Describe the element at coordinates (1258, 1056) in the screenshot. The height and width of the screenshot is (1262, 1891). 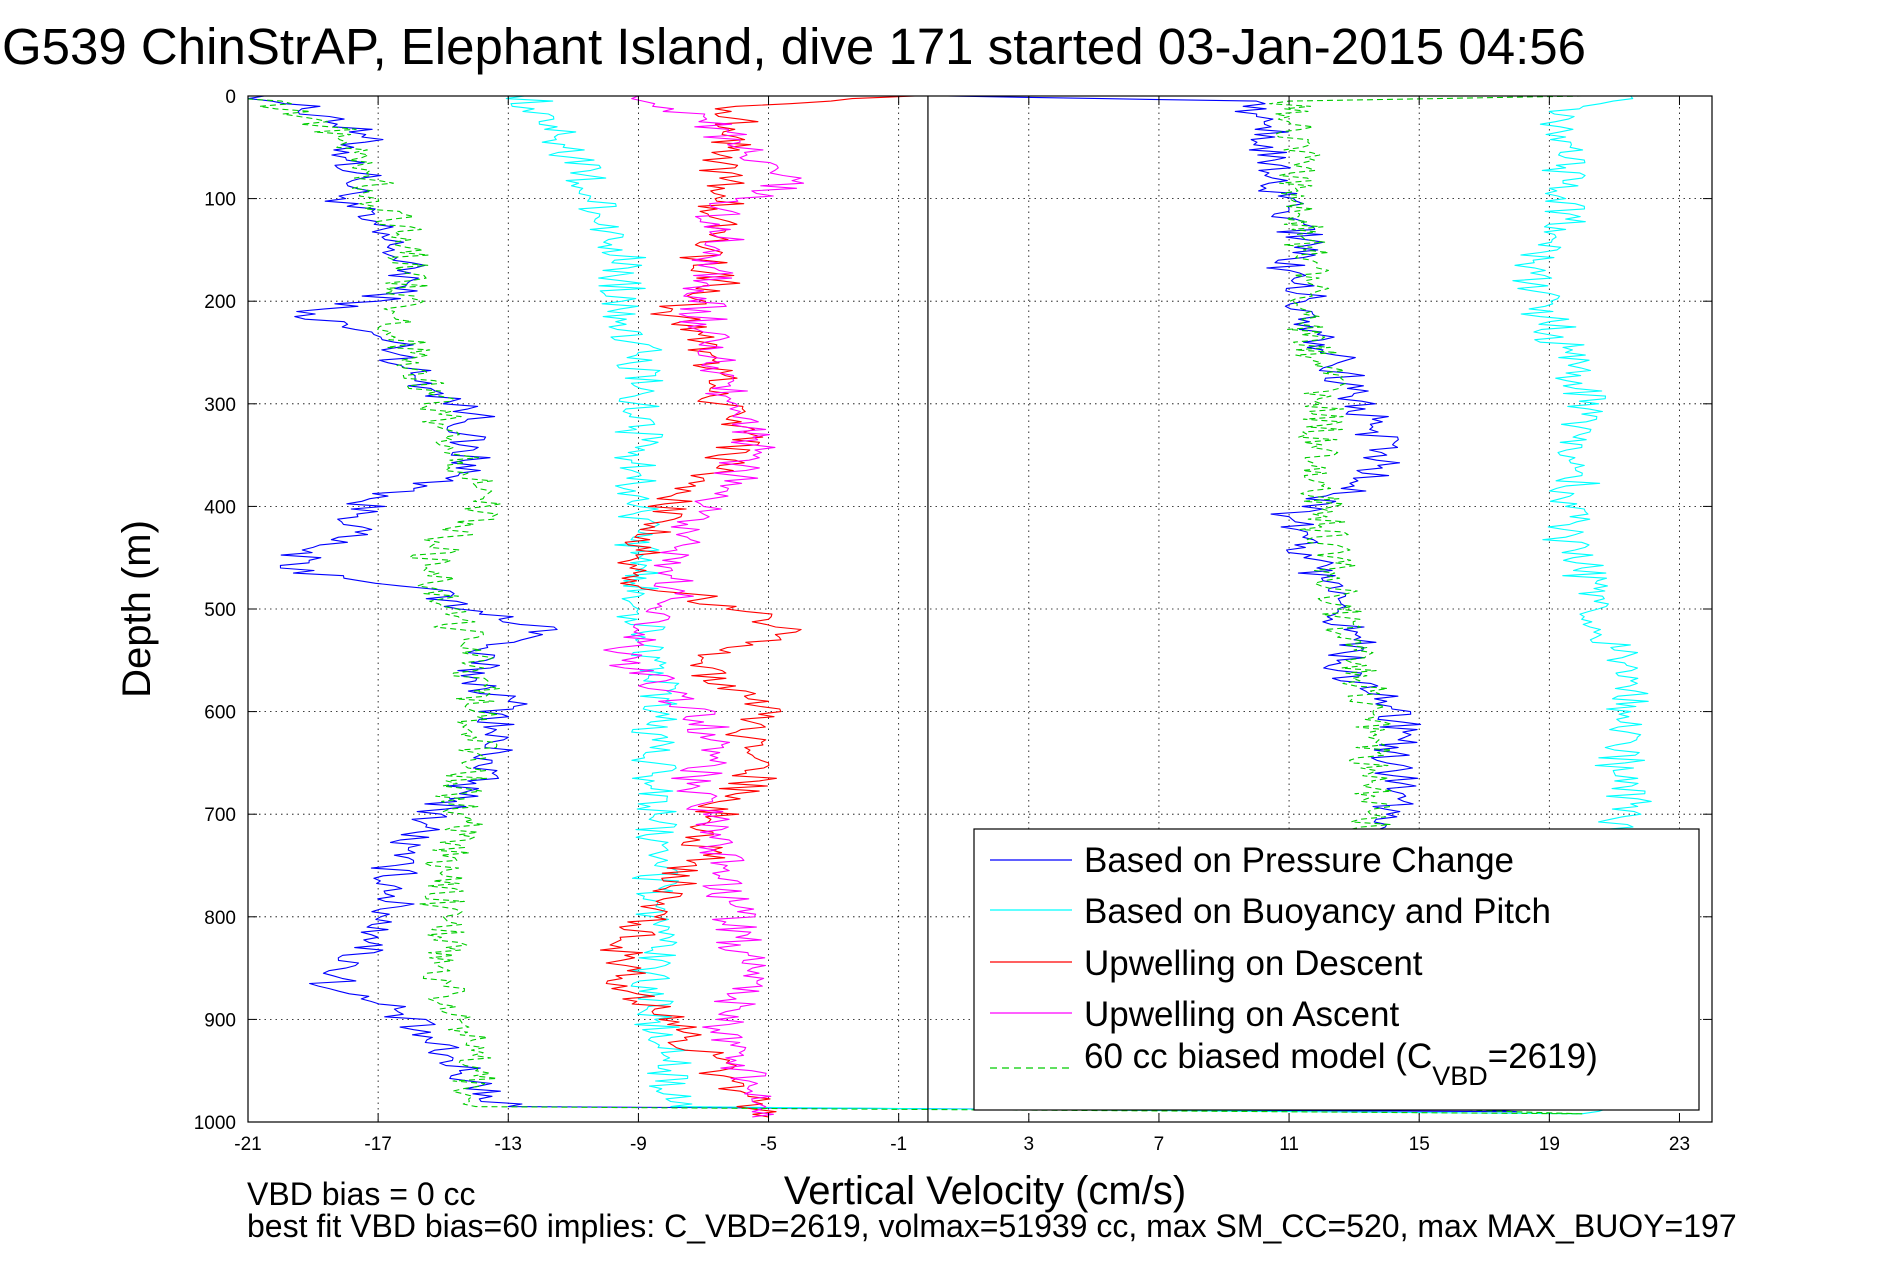
I see `legend-label-prefix: 60 cc biased model (C` at that location.